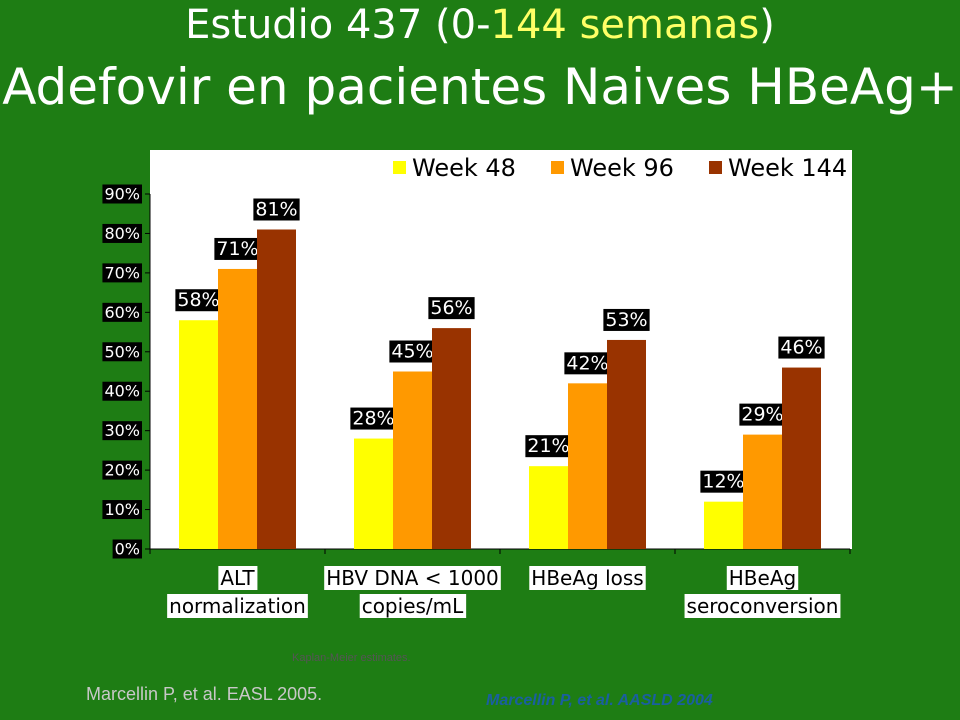 Image resolution: width=960 pixels, height=720 pixels. I want to click on legend-label: Week 144, so click(787, 168).